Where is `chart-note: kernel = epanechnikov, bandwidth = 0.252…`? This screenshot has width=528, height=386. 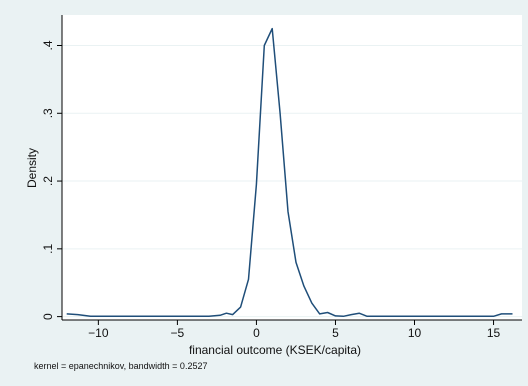 chart-note: kernel = epanechnikov, bandwidth = 0.252… is located at coordinates (120, 366).